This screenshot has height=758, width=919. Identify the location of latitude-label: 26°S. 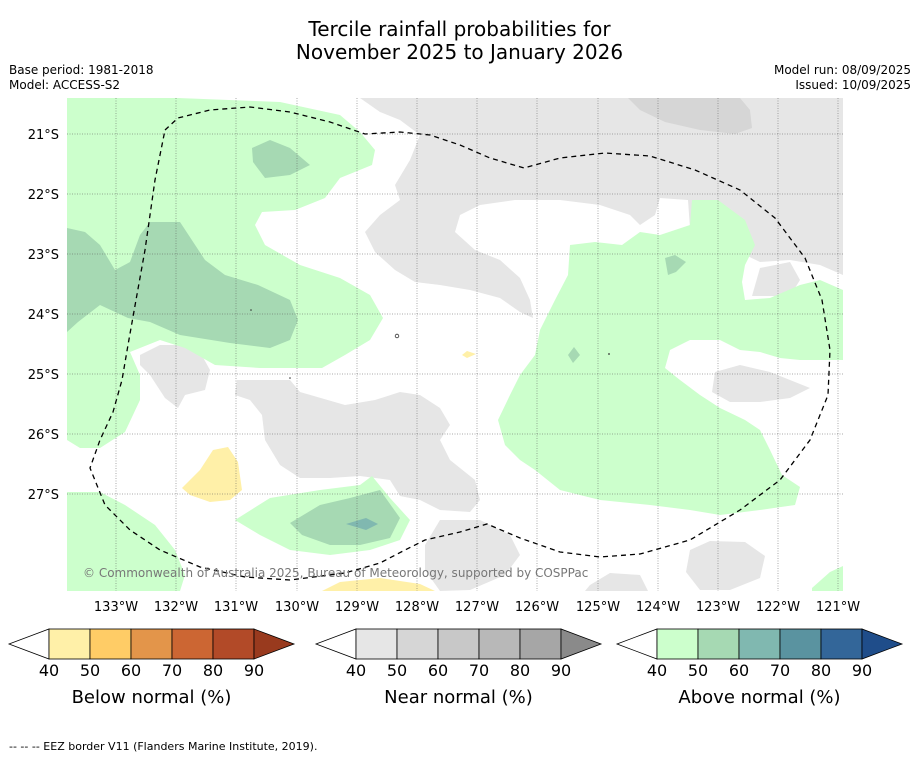
(43, 435).